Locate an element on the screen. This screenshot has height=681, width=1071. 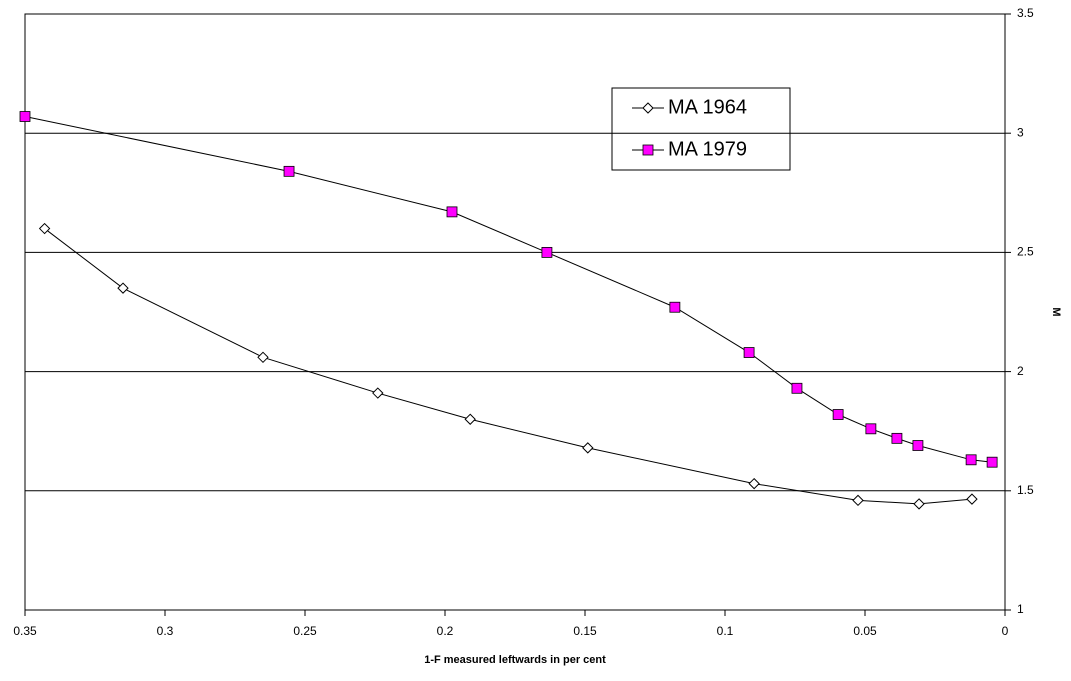
x-tick-label: 0.15 is located at coordinates (585, 631).